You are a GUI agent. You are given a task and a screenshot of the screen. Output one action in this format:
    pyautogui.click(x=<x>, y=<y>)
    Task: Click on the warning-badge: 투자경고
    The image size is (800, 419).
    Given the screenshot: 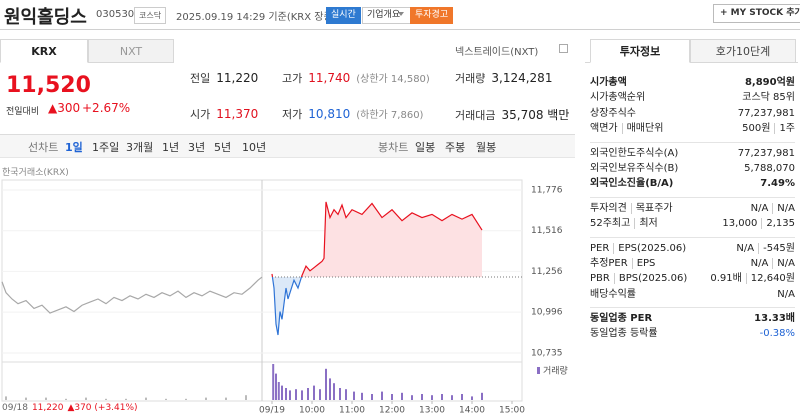 What is the action you would take?
    pyautogui.click(x=432, y=15)
    